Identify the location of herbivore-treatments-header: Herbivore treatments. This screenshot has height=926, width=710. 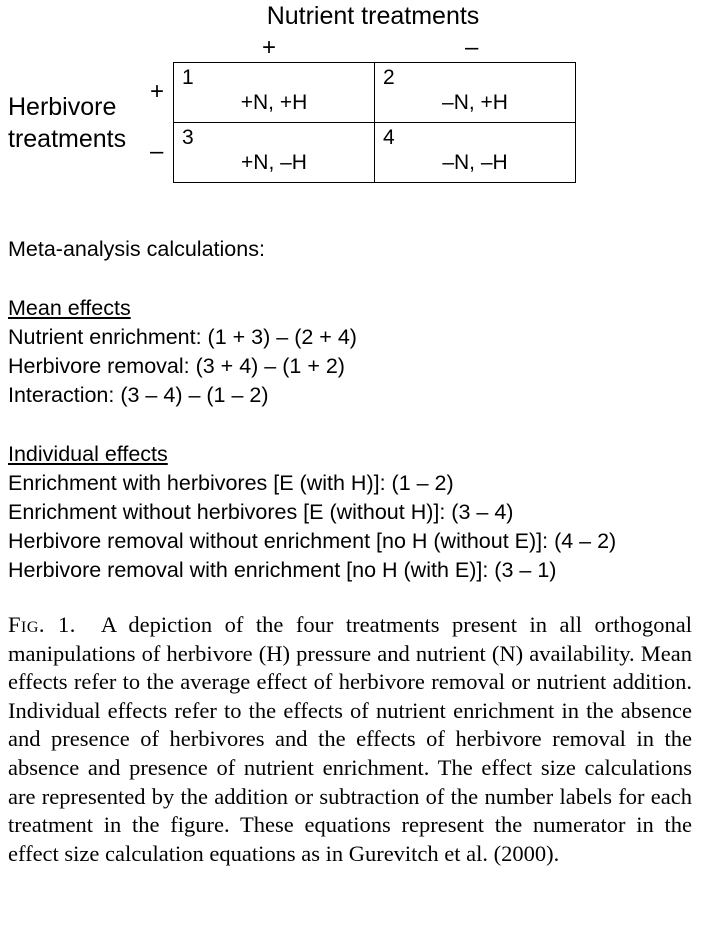
(67, 123).